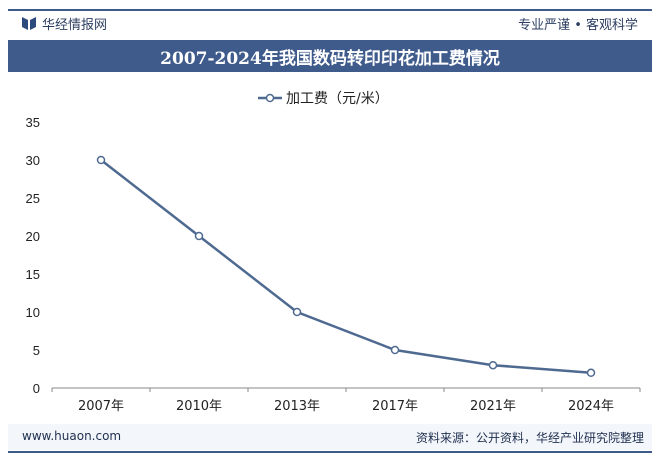  Describe the element at coordinates (591, 406) in the screenshot. I see `x-tick-label: 2024年` at that location.